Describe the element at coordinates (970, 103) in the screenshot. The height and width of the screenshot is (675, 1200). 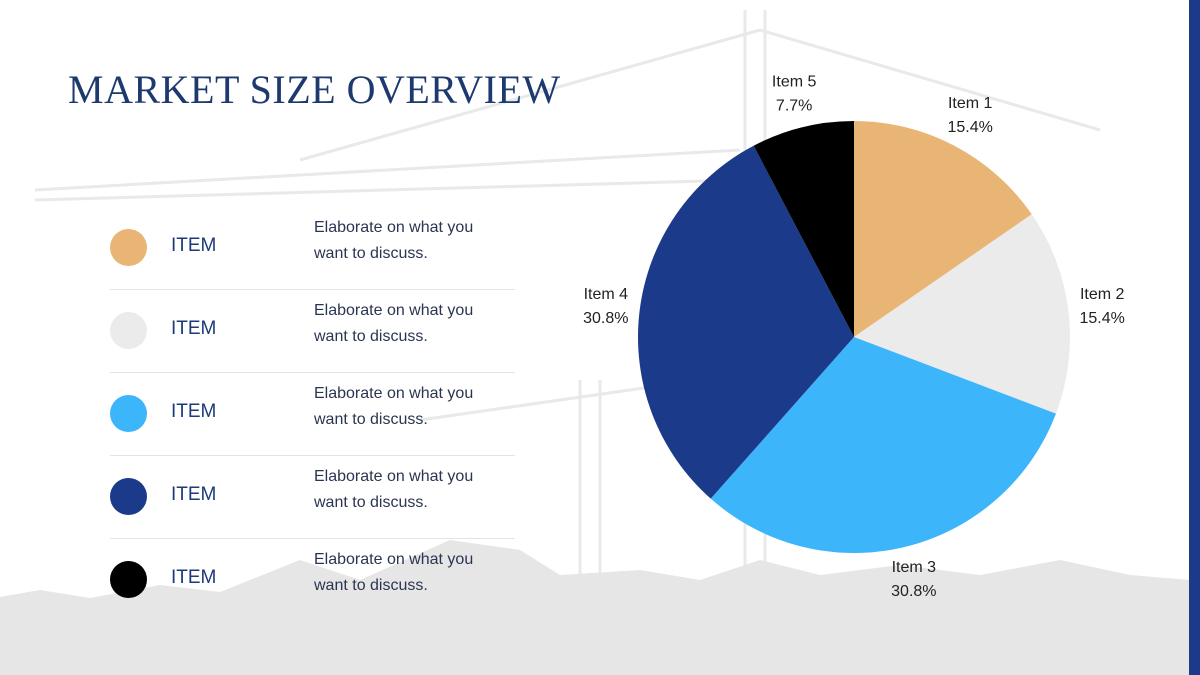
I see `slice-name: Item 1` at that location.